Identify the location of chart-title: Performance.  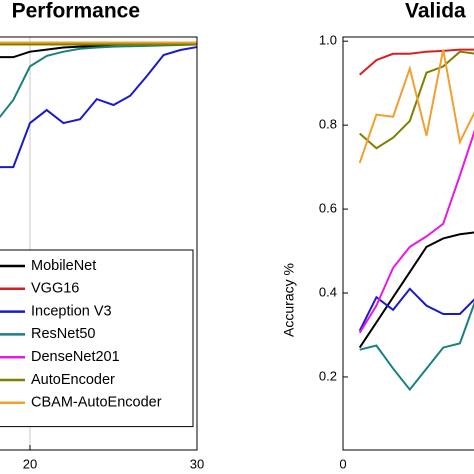
(76, 11).